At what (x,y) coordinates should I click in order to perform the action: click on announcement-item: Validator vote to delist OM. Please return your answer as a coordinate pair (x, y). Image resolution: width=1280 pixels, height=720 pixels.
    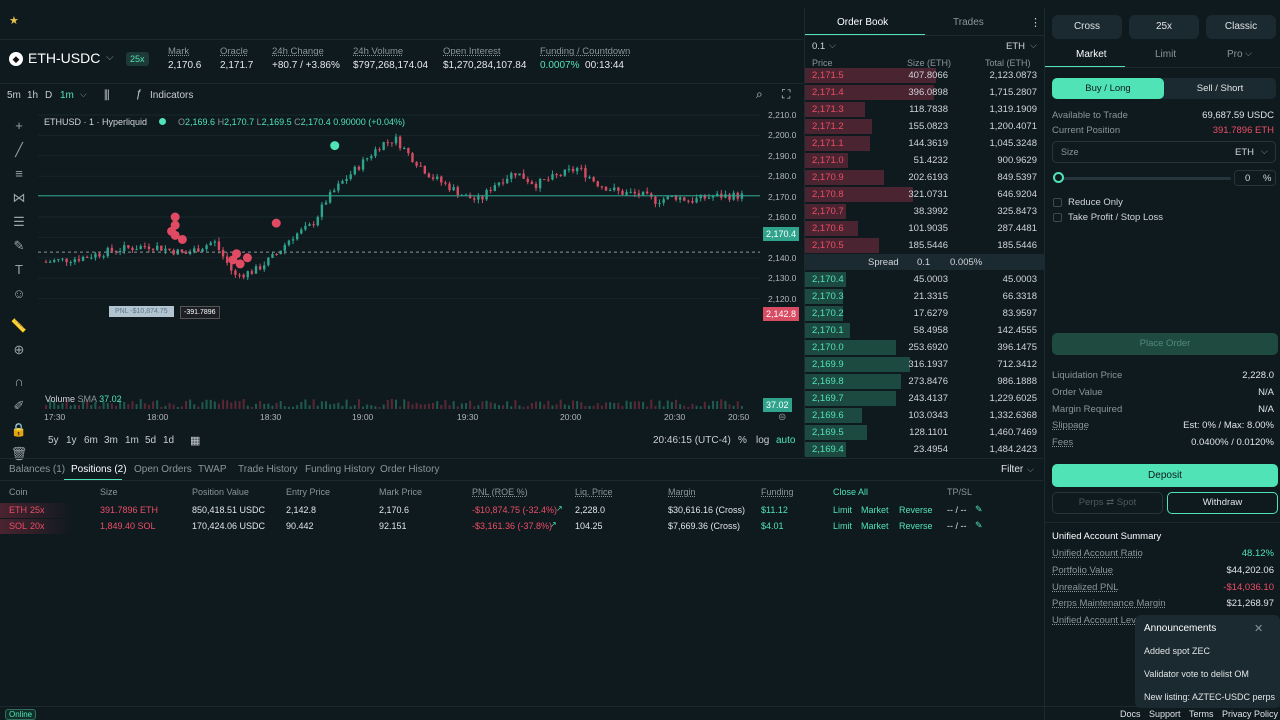
    Looking at the image, I should click on (1196, 674).